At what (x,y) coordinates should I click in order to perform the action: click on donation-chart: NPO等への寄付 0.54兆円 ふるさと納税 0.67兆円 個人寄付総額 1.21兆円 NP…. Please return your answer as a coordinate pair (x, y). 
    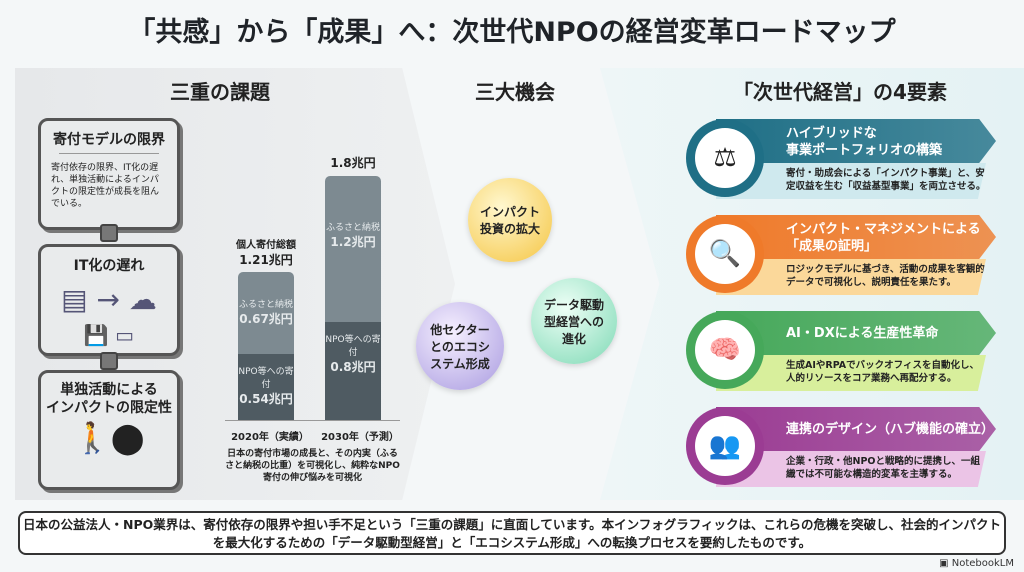
    Looking at the image, I should click on (311, 319).